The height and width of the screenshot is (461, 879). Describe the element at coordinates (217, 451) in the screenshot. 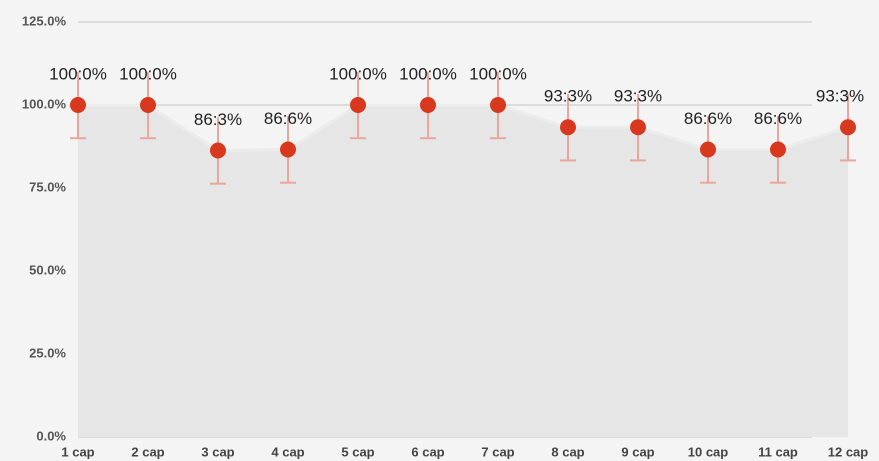

I see `x-tick-label: 3 cap` at that location.